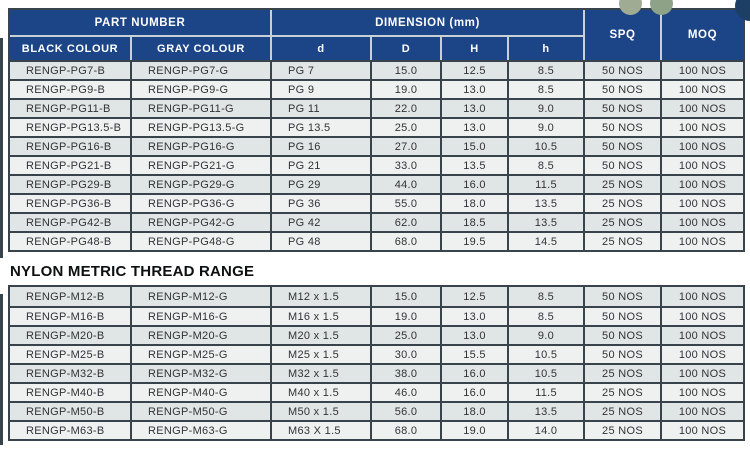 This screenshot has width=750, height=449. I want to click on height-H-cell: 18.5, so click(475, 221).